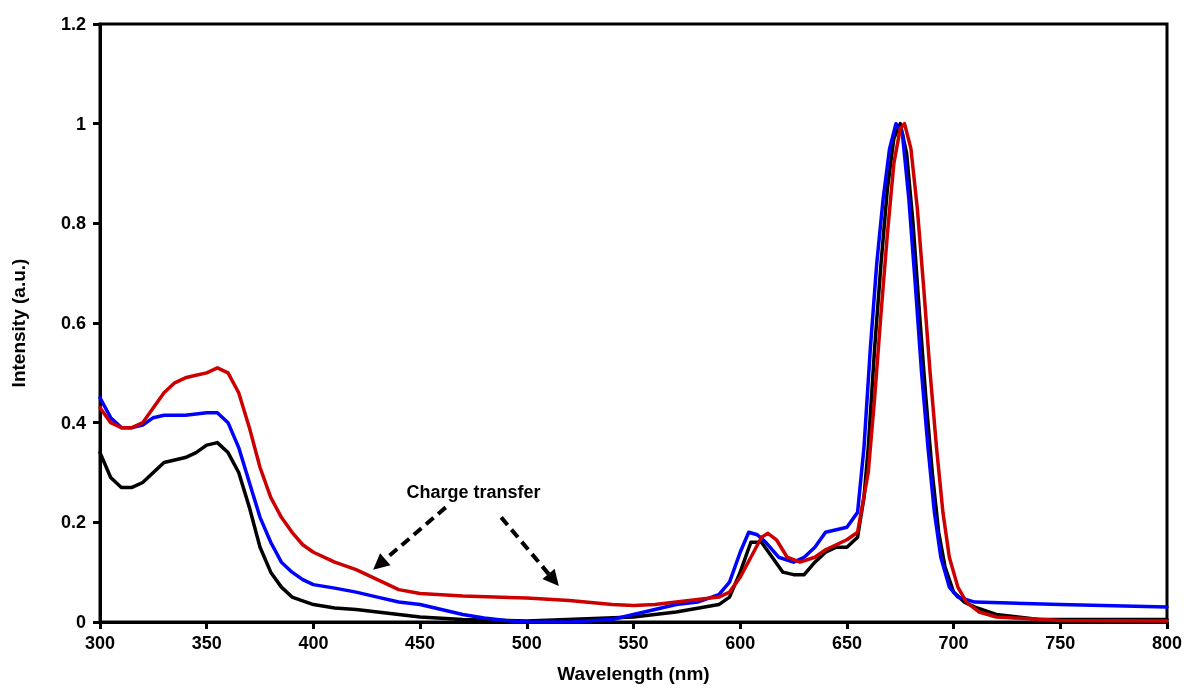 The image size is (1188, 695). I want to click on x-tick-label: 550, so click(633, 643).